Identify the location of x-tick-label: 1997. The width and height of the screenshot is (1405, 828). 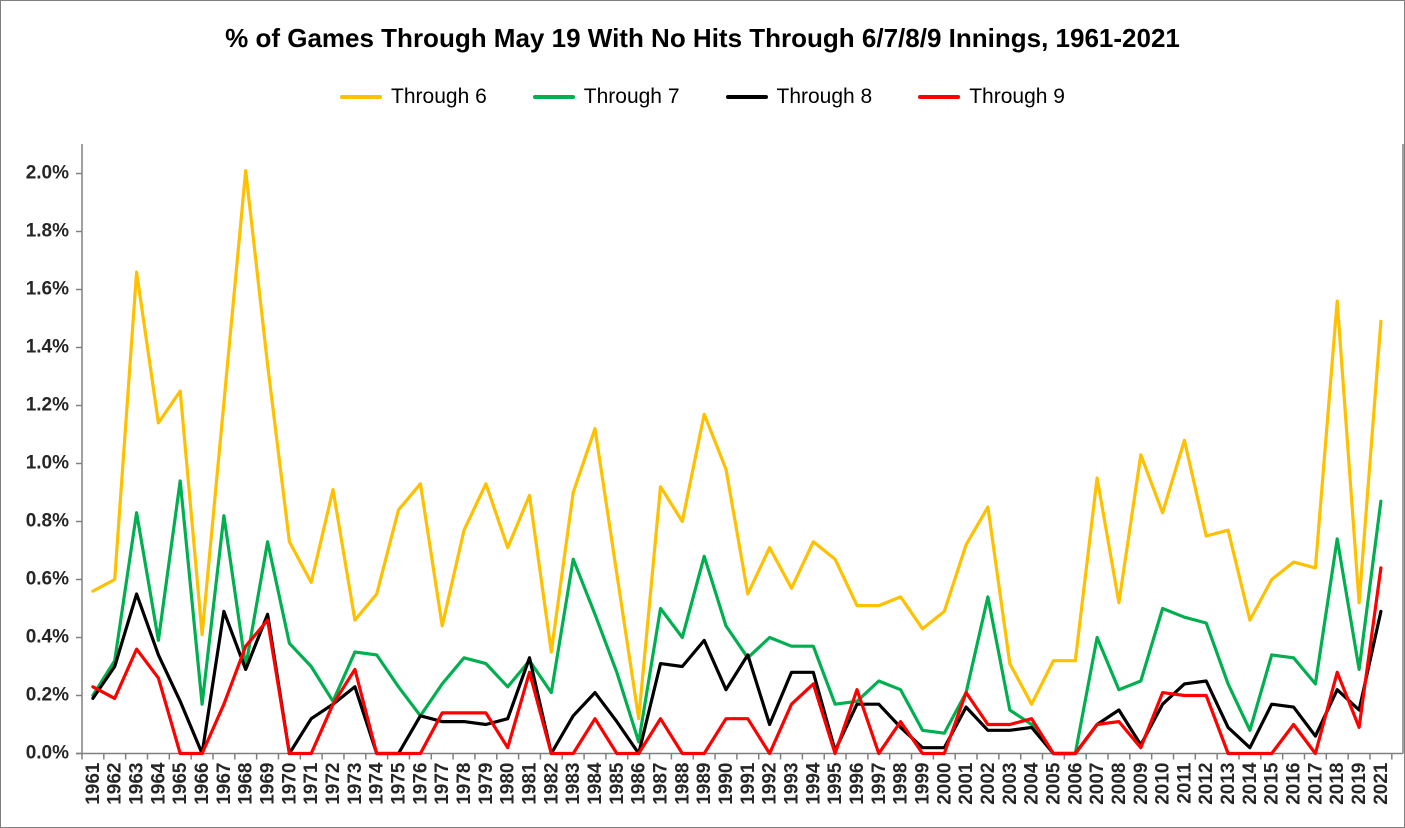
(879, 784).